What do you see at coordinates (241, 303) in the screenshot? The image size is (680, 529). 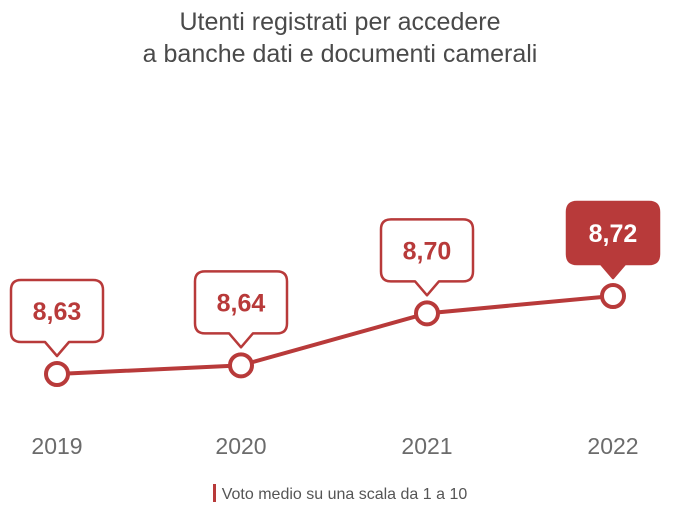 I see `data-label: 8,64` at bounding box center [241, 303].